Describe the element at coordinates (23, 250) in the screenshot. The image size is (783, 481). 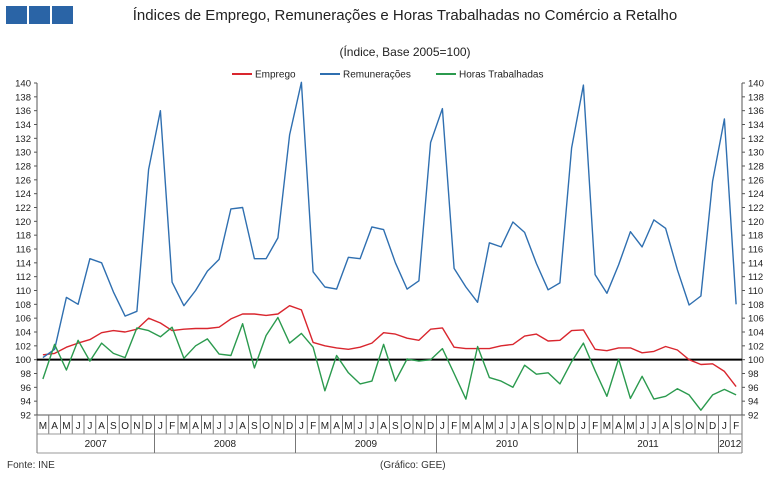
I see `y-tick-label-left: 116` at that location.